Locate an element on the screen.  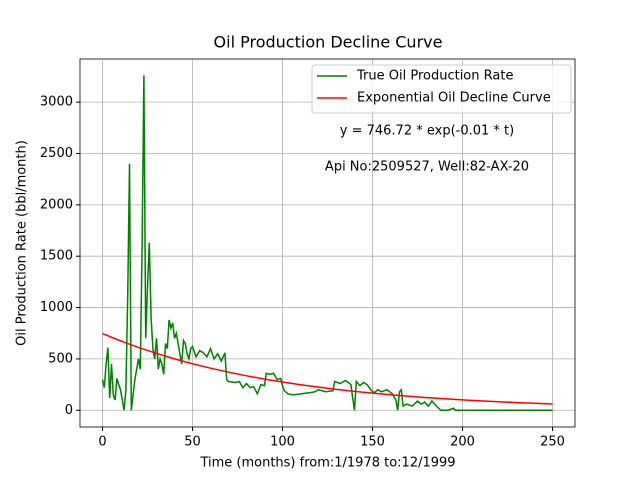
x-tick-label: 50 is located at coordinates (192, 442).